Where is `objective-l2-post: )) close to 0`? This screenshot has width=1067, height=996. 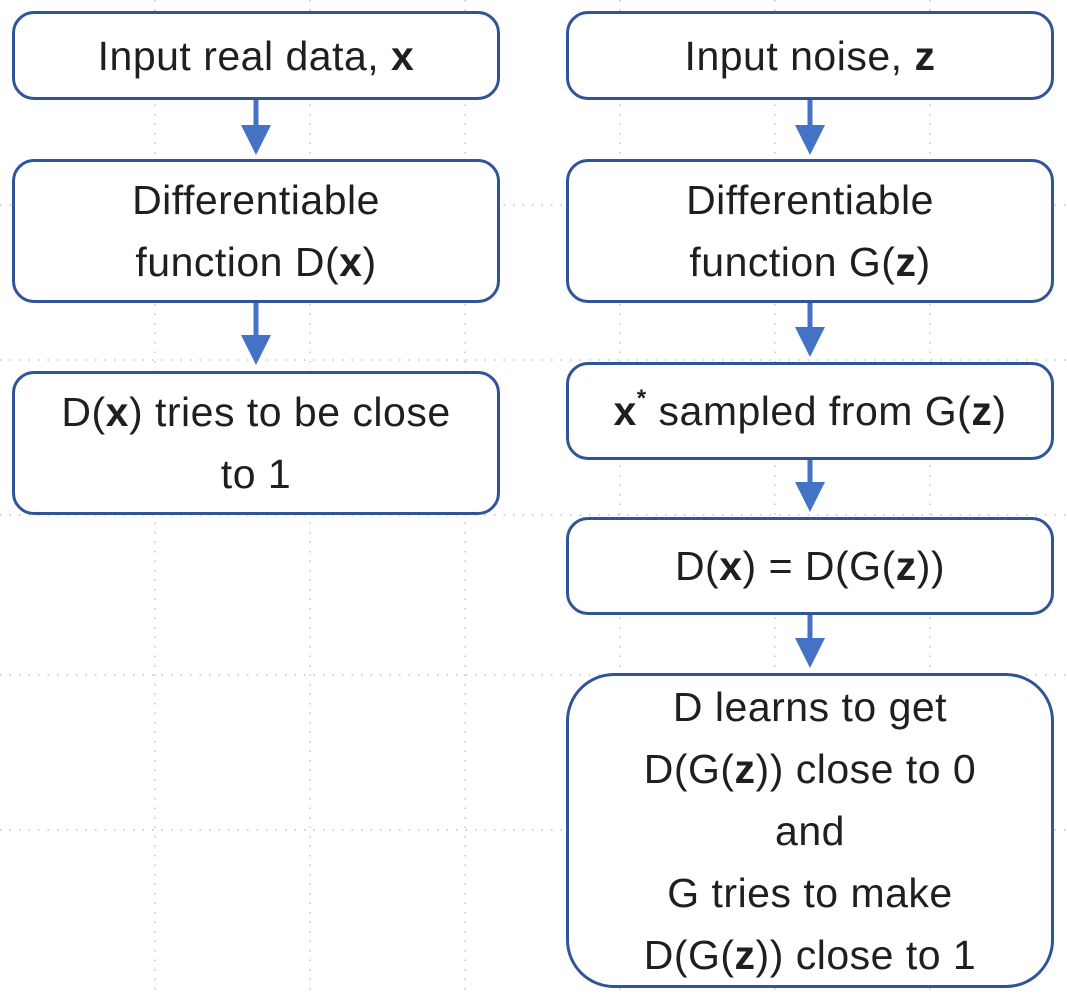 objective-l2-post: )) close to 0 is located at coordinates (866, 768).